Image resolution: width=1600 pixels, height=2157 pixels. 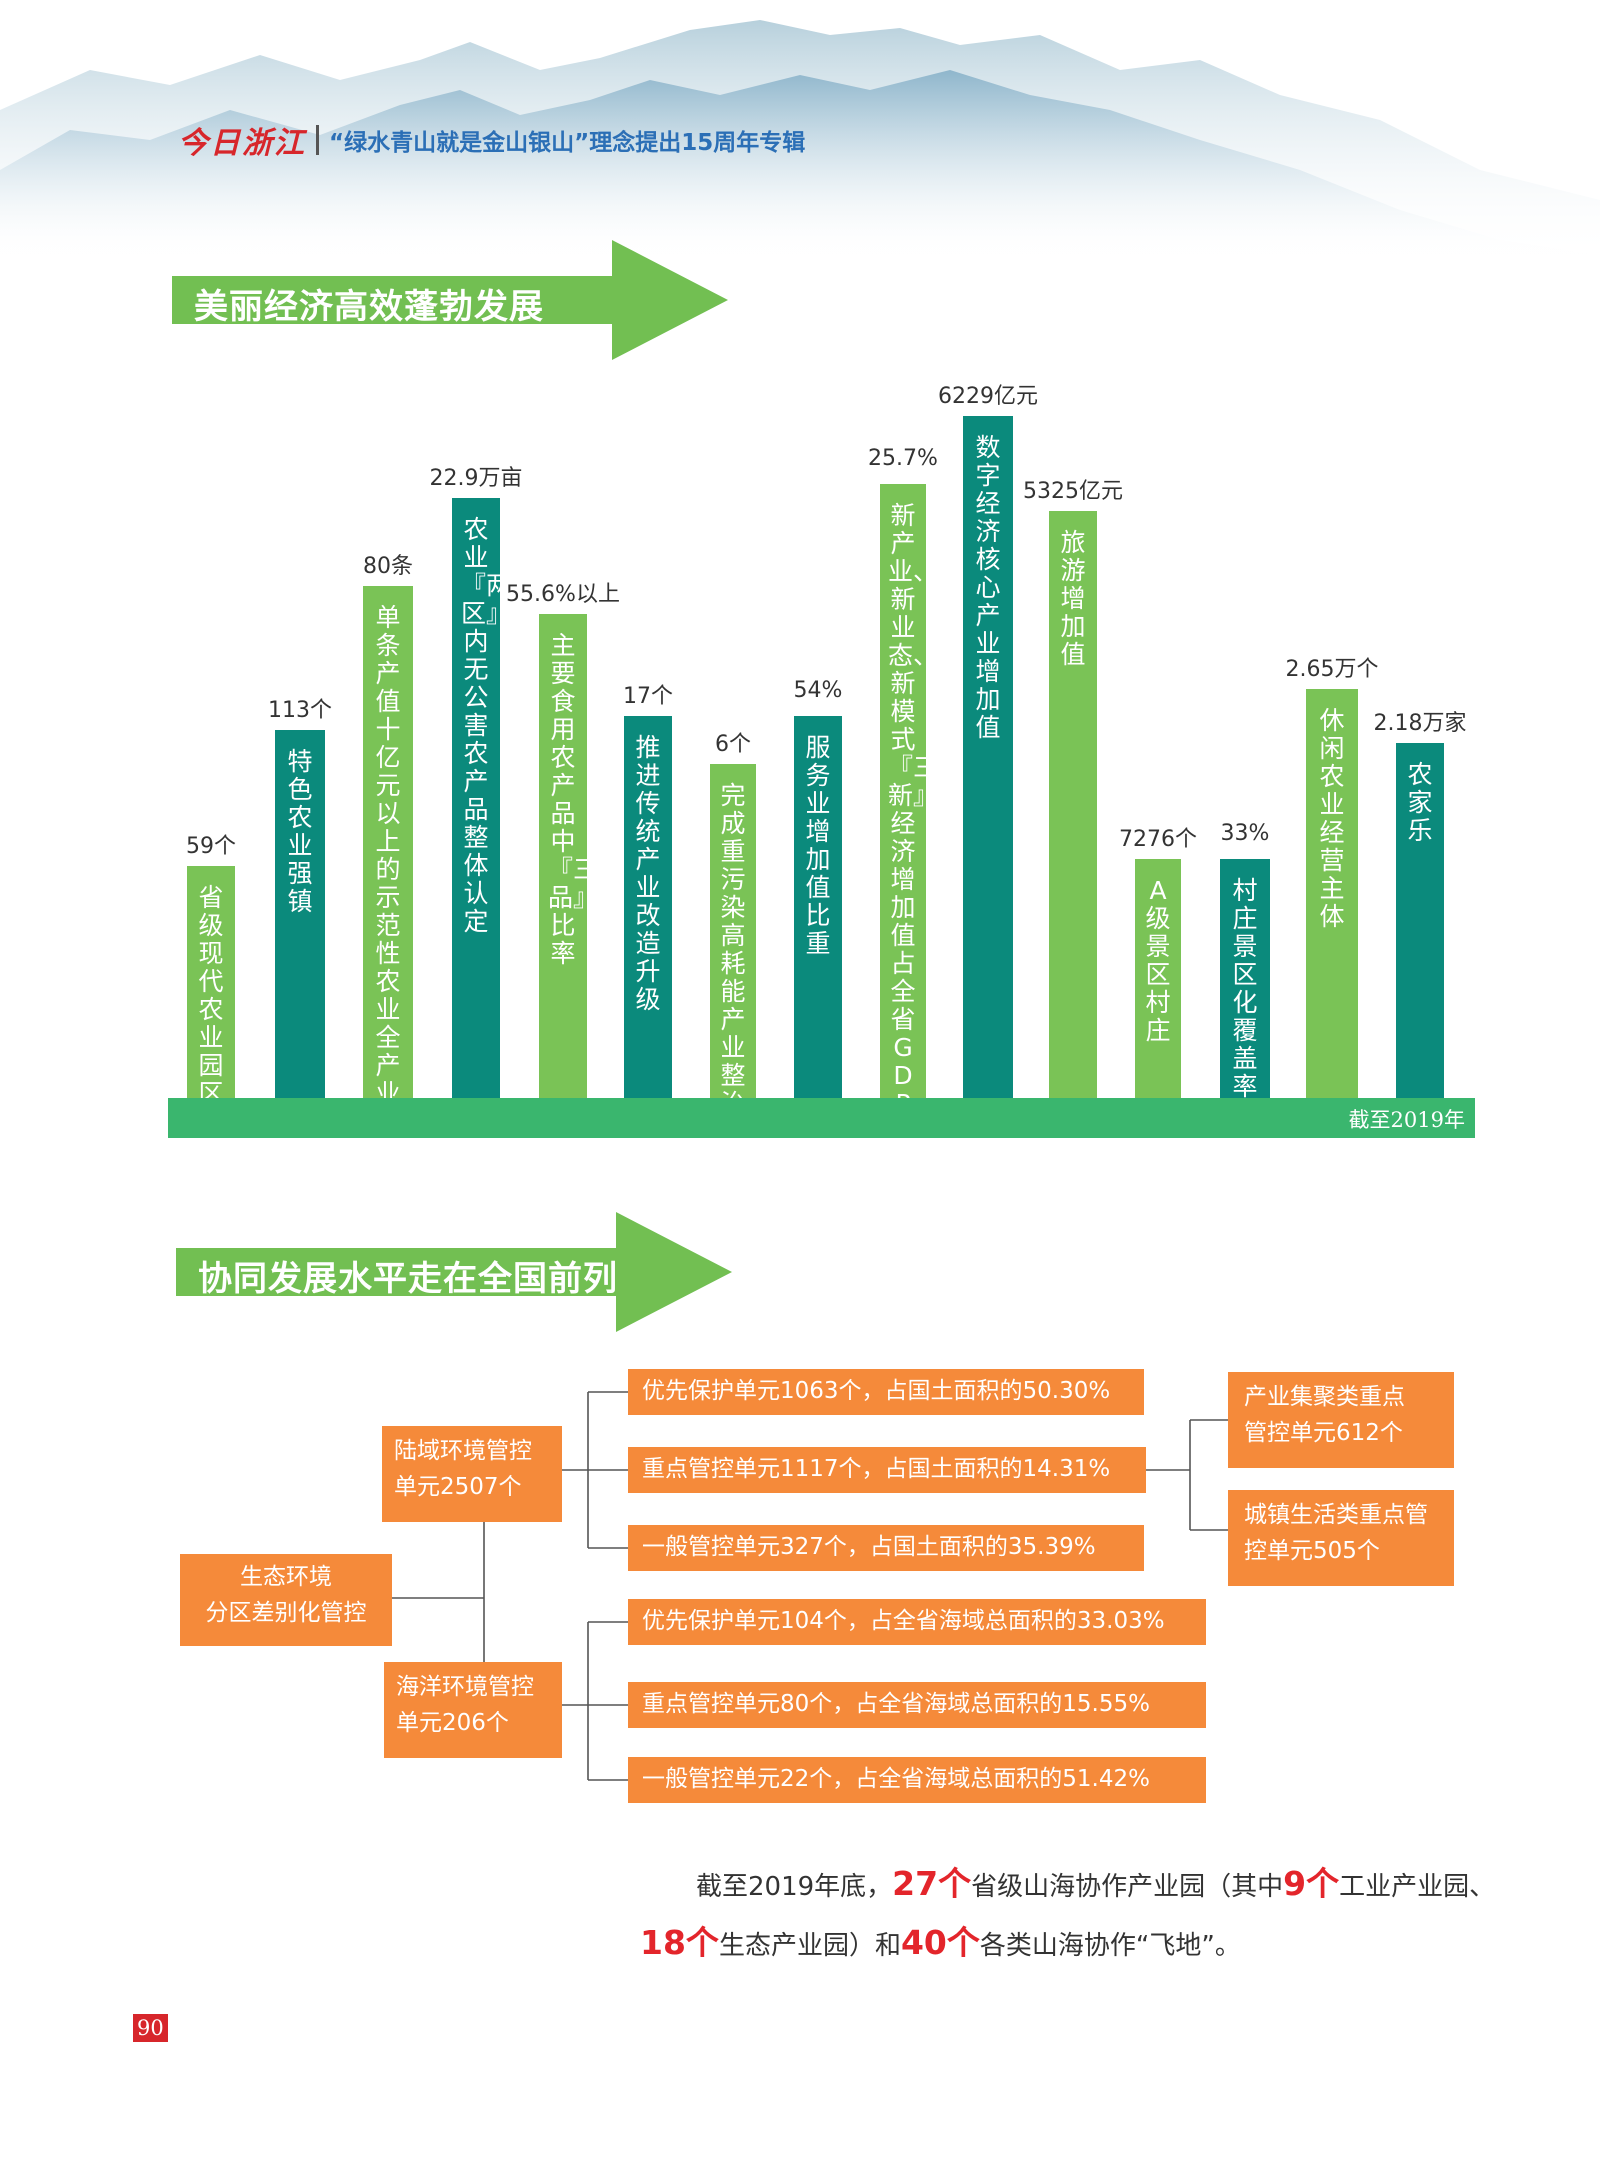 I want to click on bar-8: 服务业增加值比重, so click(x=818, y=907).